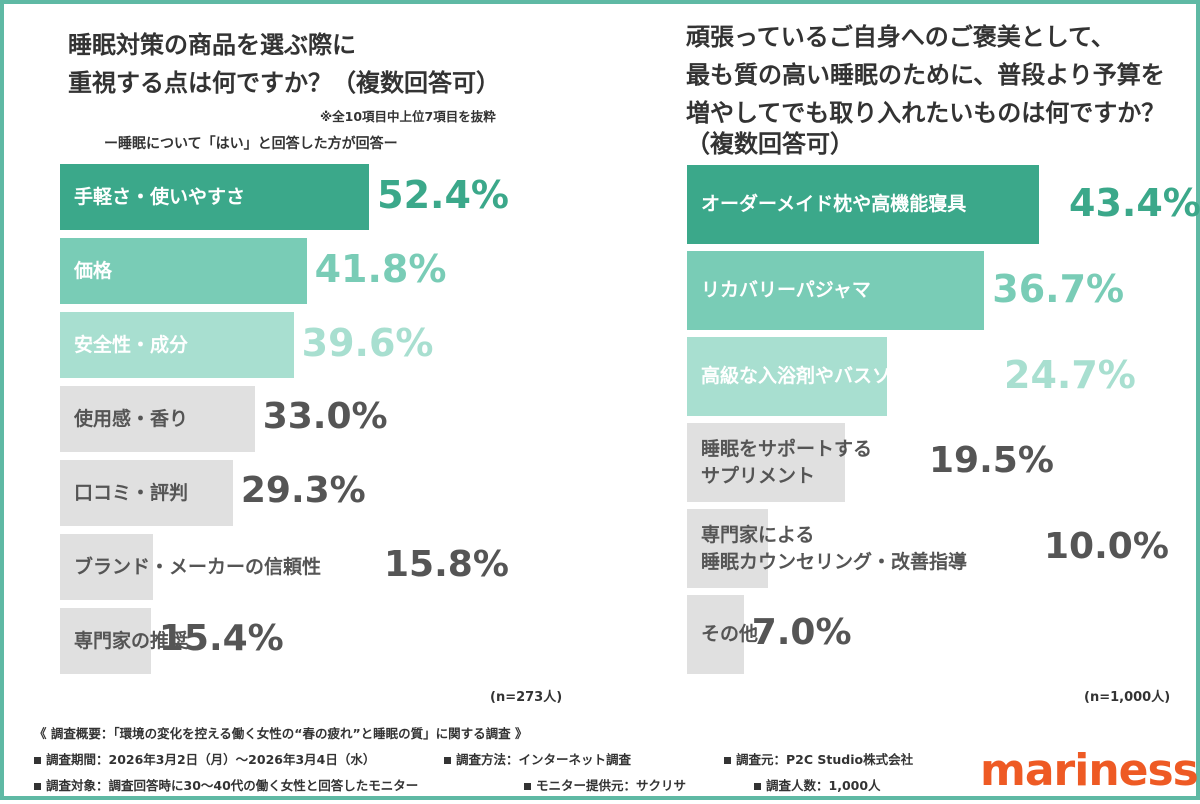 This screenshot has height=804, width=1200. What do you see at coordinates (991, 460) in the screenshot?
I see `right-value-label-4: 19.5%` at bounding box center [991, 460].